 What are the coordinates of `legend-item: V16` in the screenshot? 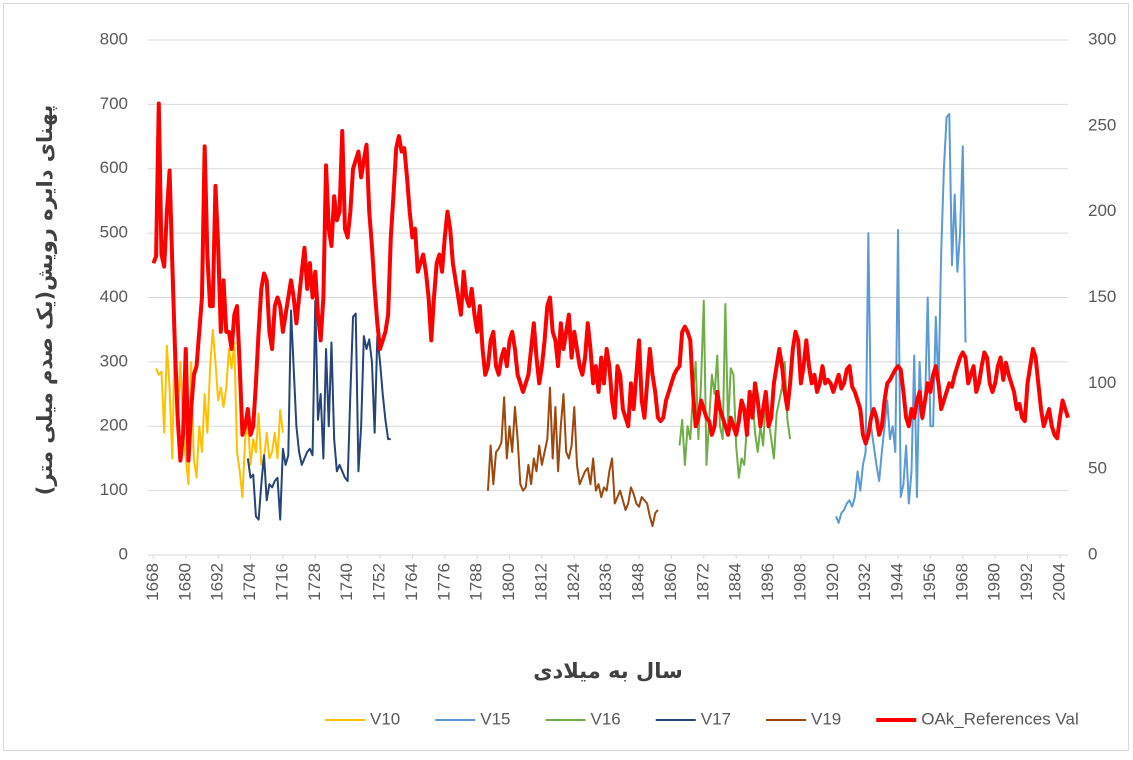 It's located at (583, 718).